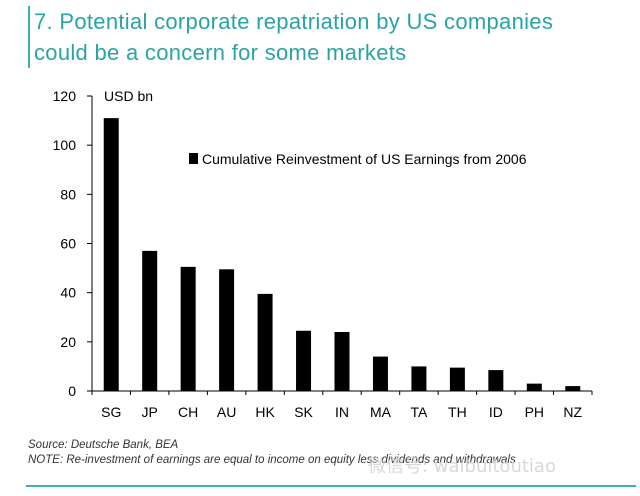  Describe the element at coordinates (111, 412) in the screenshot. I see `x-tick-label: SG` at that location.